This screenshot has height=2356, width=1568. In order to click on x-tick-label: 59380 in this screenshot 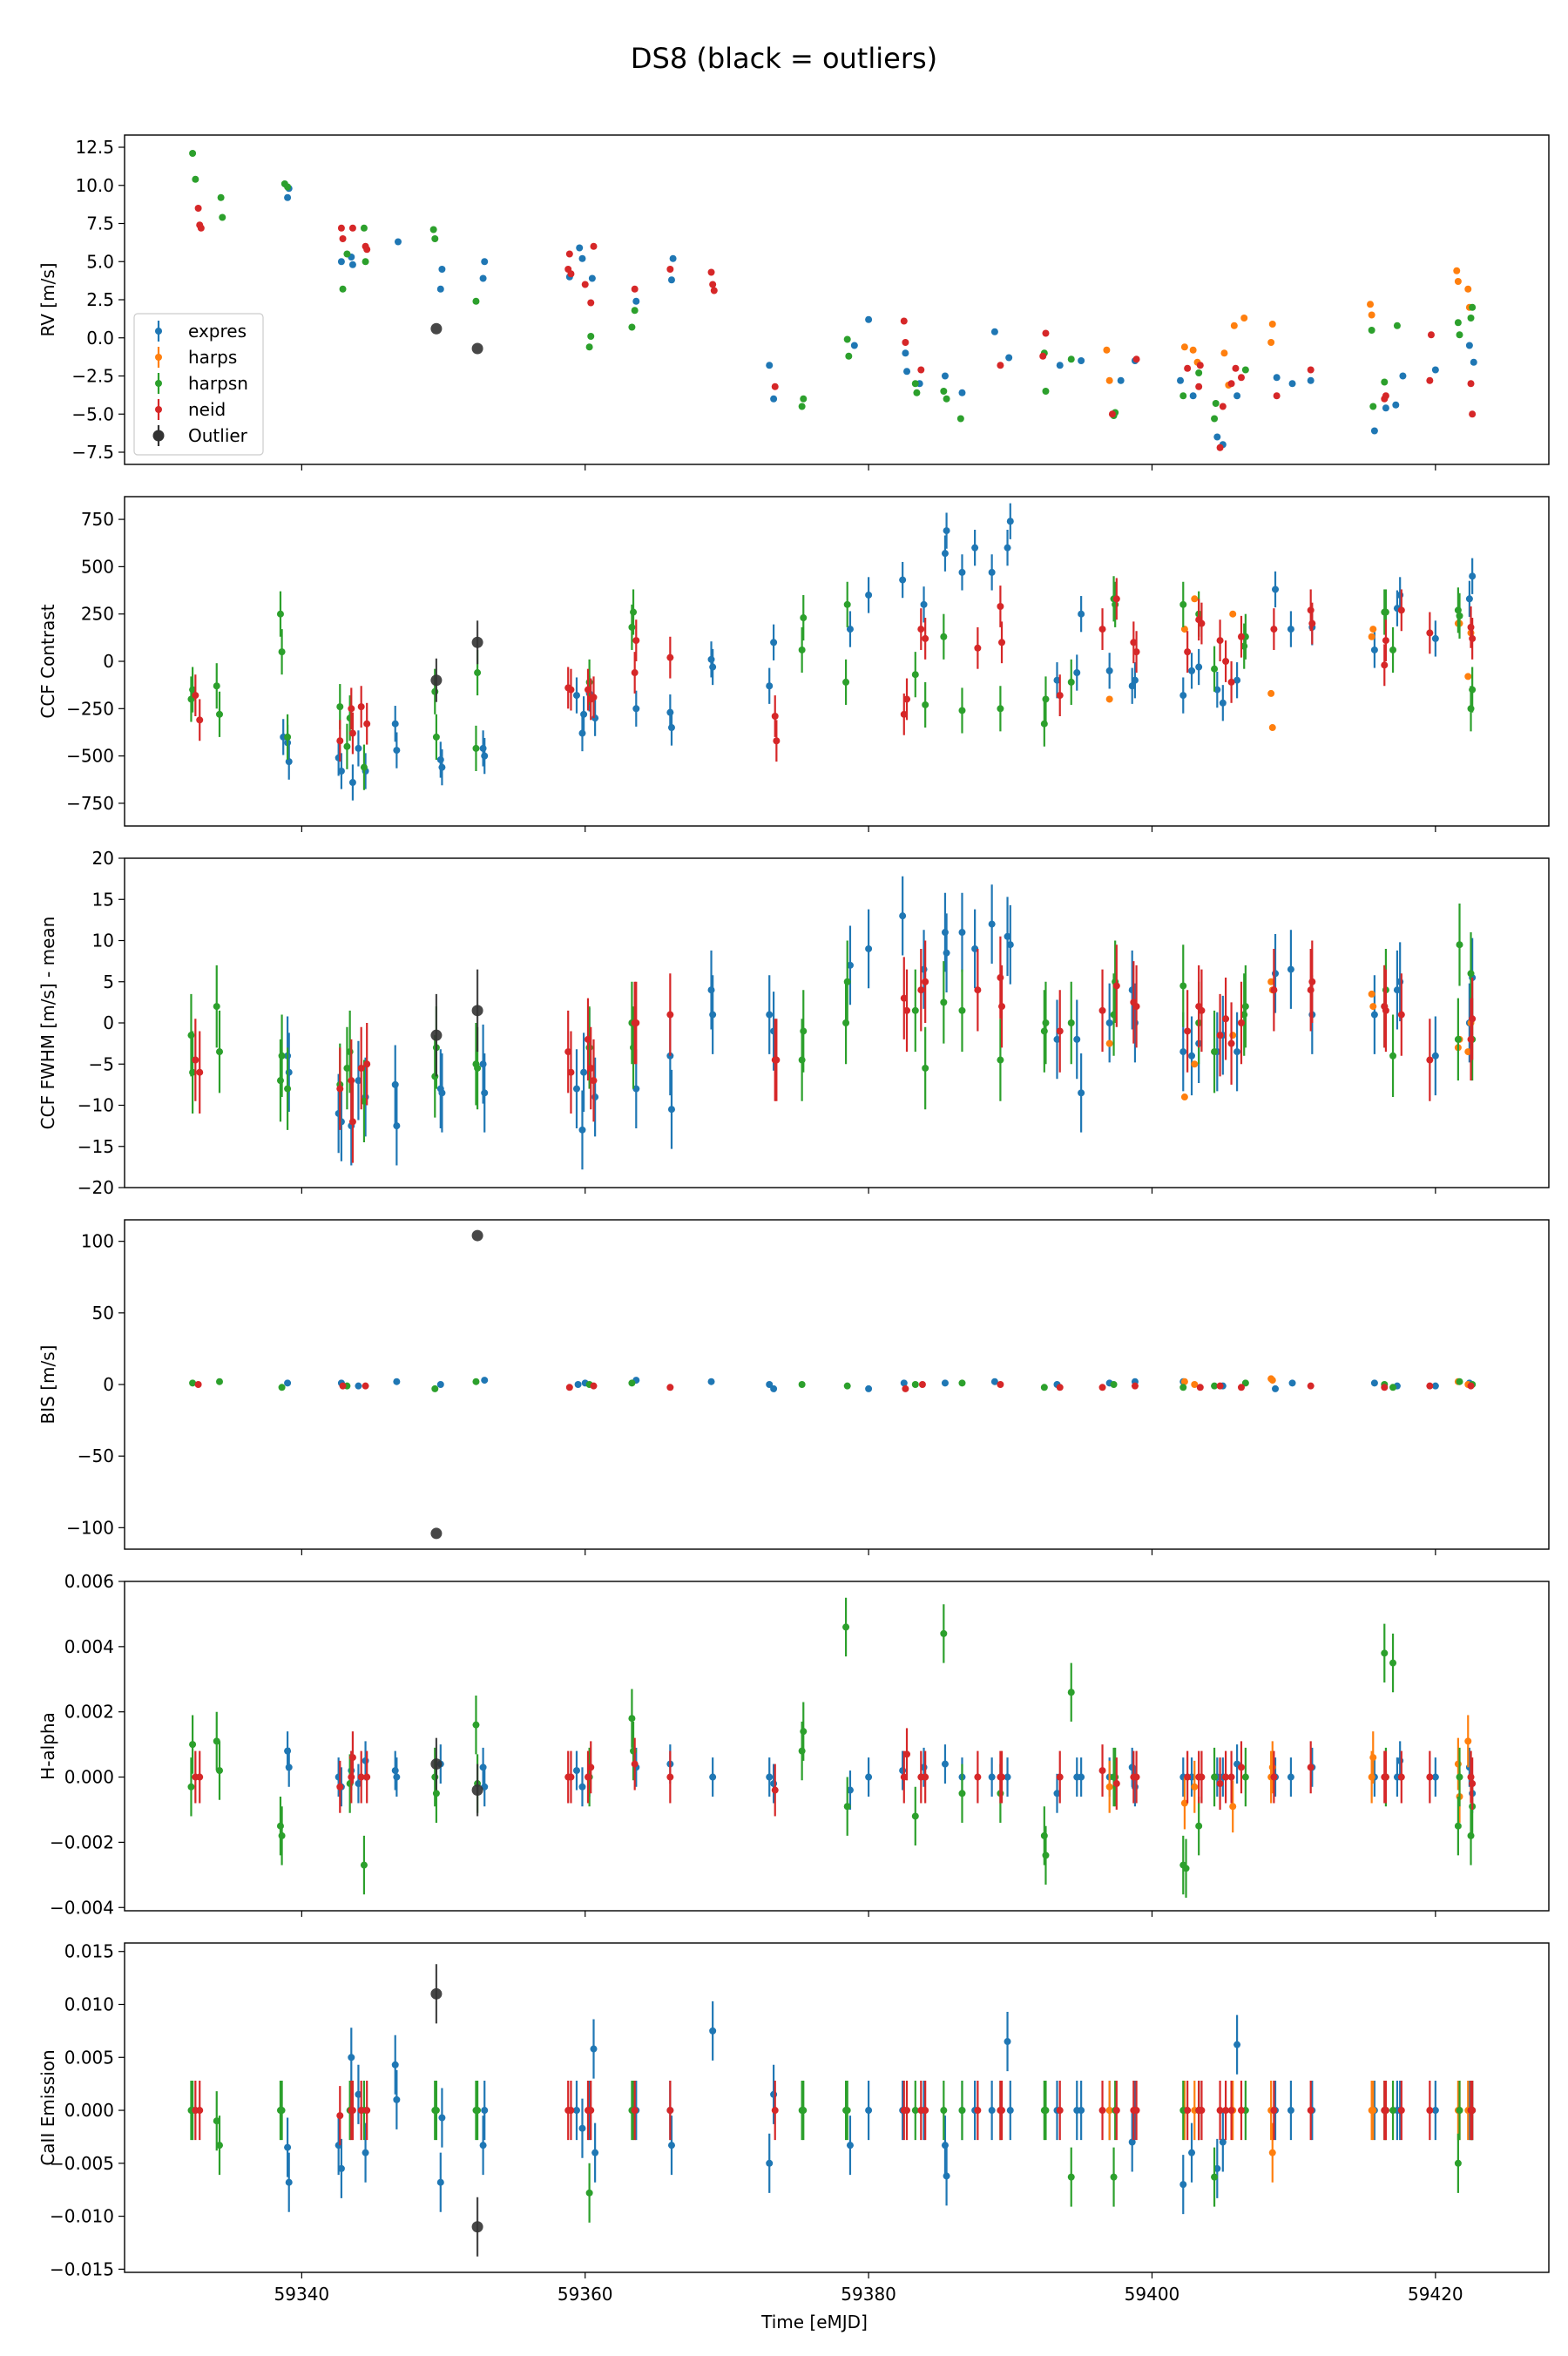, I will do `click(869, 2294)`.